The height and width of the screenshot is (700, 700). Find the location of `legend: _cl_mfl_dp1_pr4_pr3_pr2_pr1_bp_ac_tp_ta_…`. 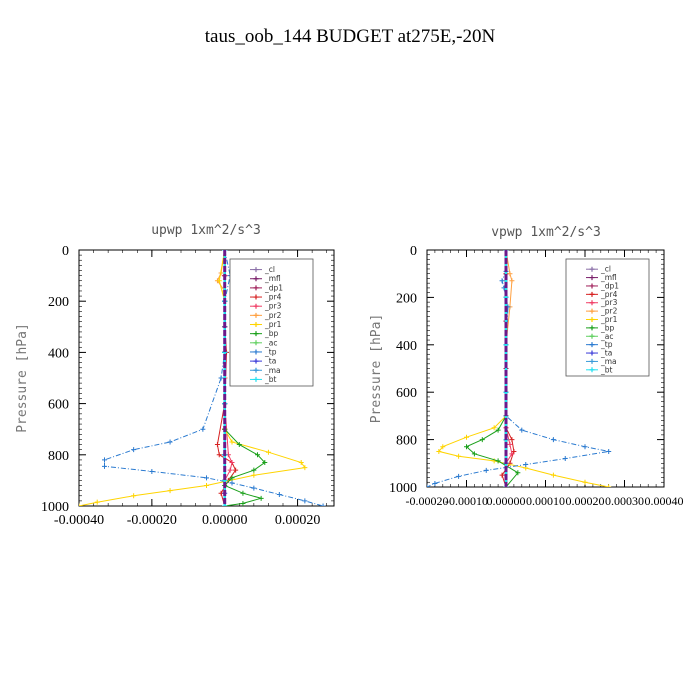

legend: _cl_mfl_dp1_pr4_pr3_pr2_pr1_bp_ac_tp_ta_… is located at coordinates (271, 322).